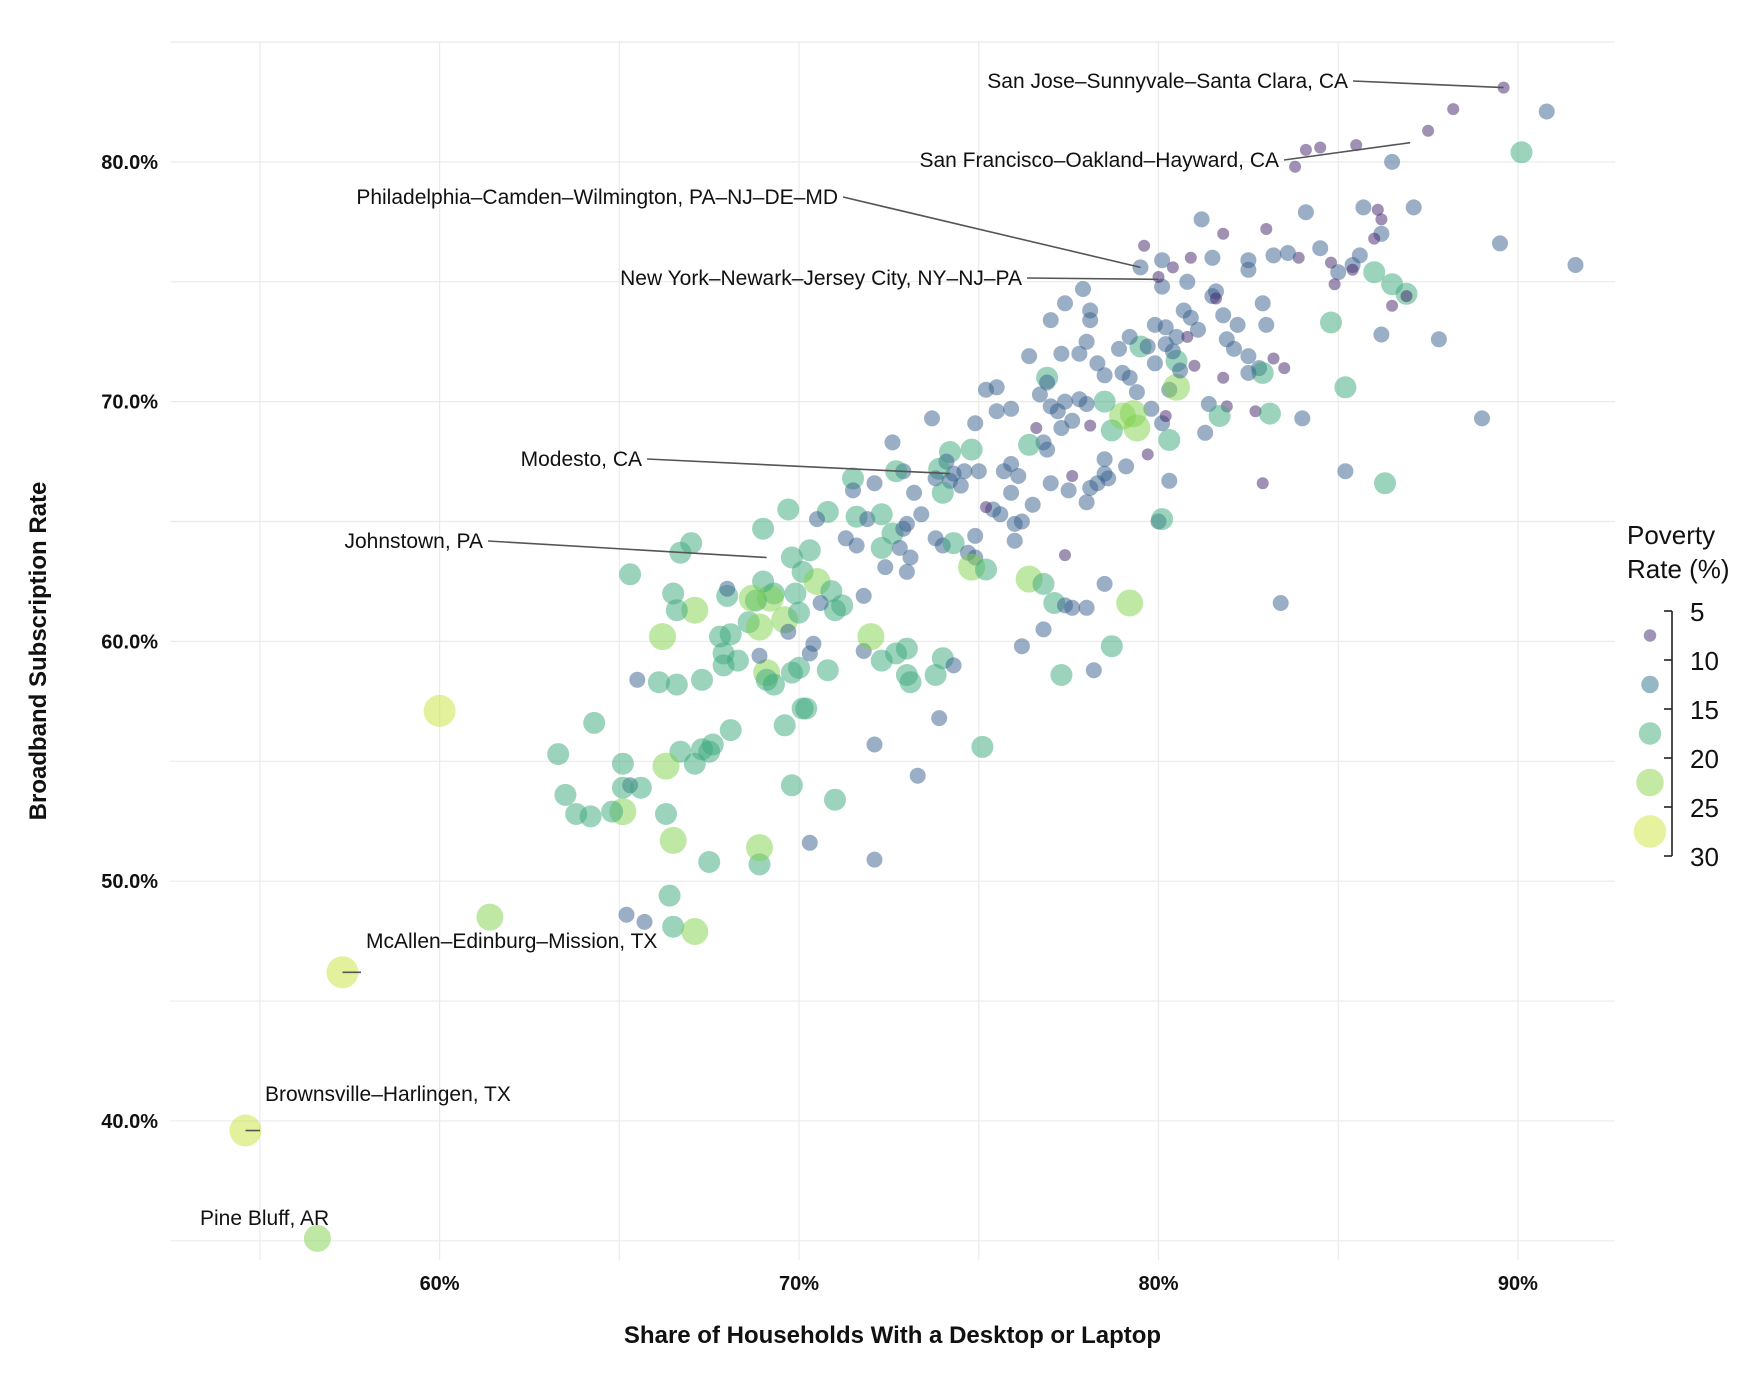  I want to click on y-tick-label: 70.0%, so click(129, 403).